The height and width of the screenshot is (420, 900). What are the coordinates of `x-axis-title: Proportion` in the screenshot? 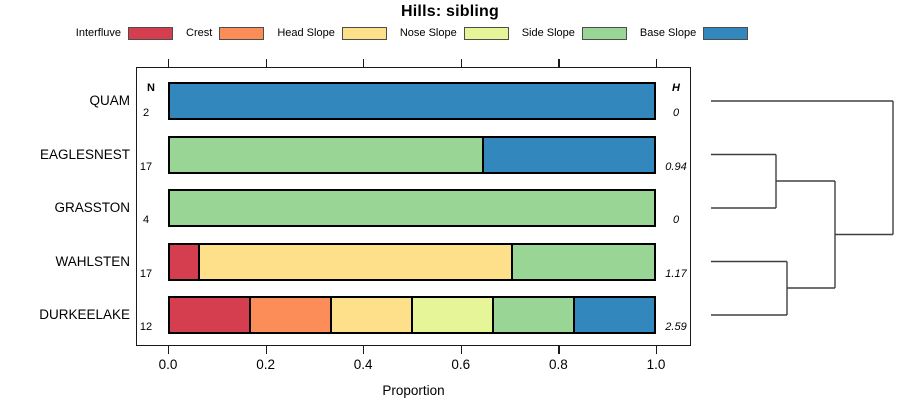 It's located at (413, 390).